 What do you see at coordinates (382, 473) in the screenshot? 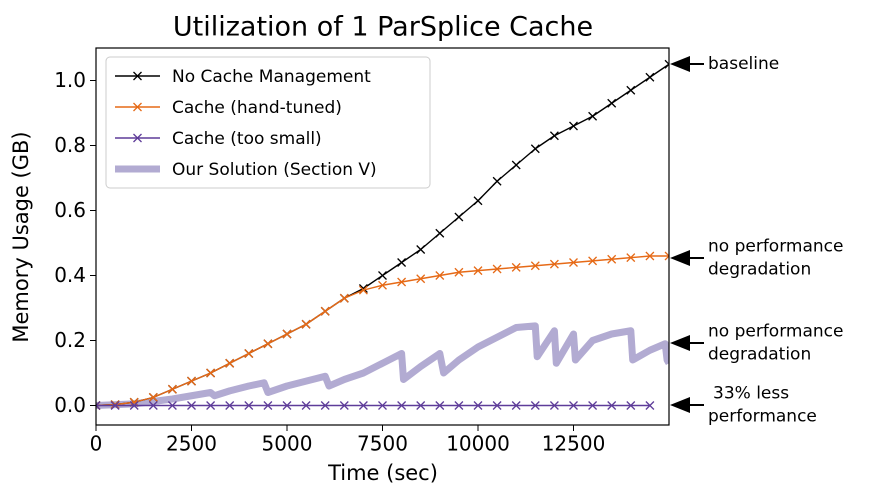
I see `x-axis-label: Time (sec)` at bounding box center [382, 473].